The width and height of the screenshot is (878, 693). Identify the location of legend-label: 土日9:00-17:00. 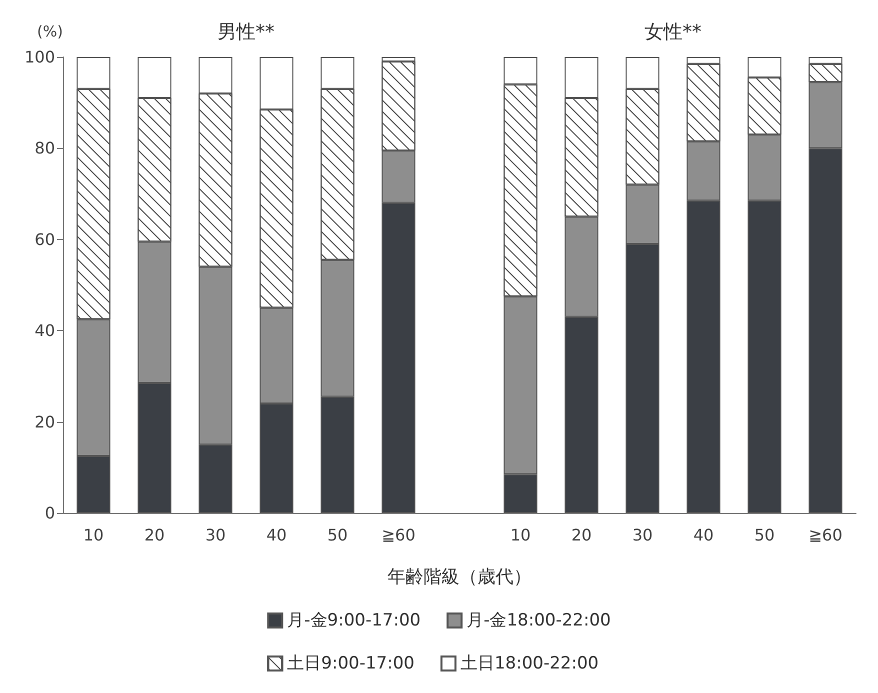
(350, 664).